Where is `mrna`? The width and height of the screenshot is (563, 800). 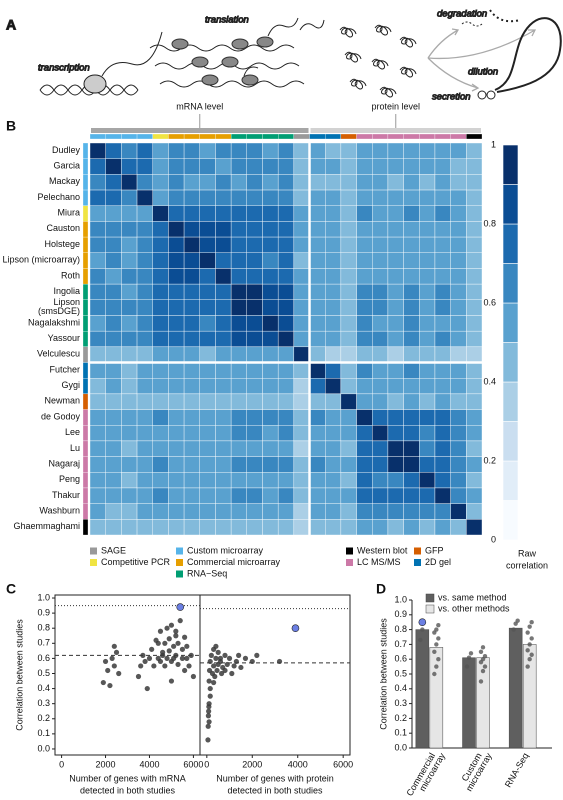
mrna is located at coordinates (222, 48).